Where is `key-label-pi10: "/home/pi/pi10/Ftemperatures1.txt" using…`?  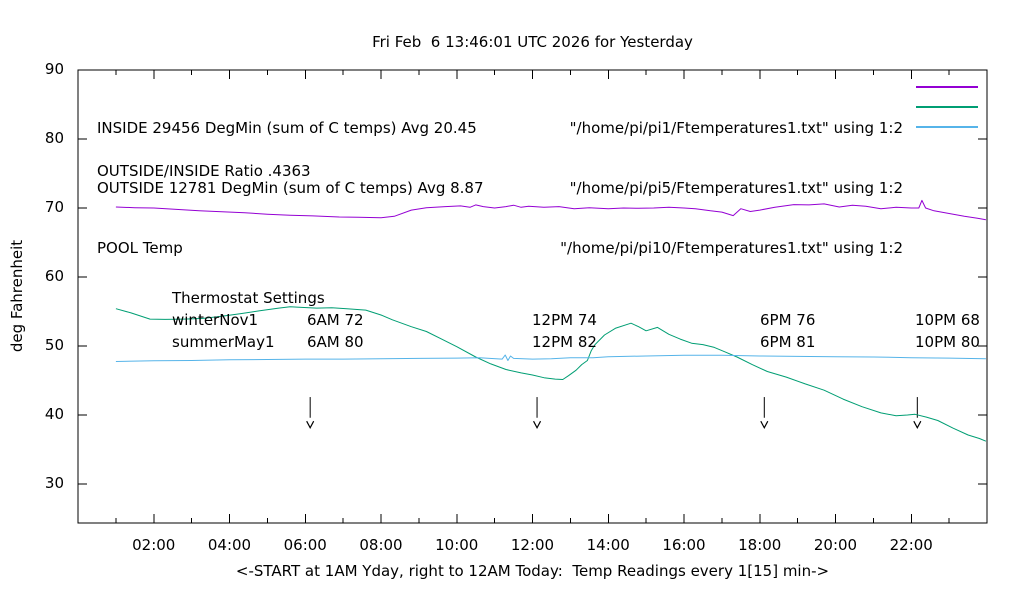 key-label-pi10: "/home/pi/pi10/Ftemperatures1.txt" using… is located at coordinates (731, 248).